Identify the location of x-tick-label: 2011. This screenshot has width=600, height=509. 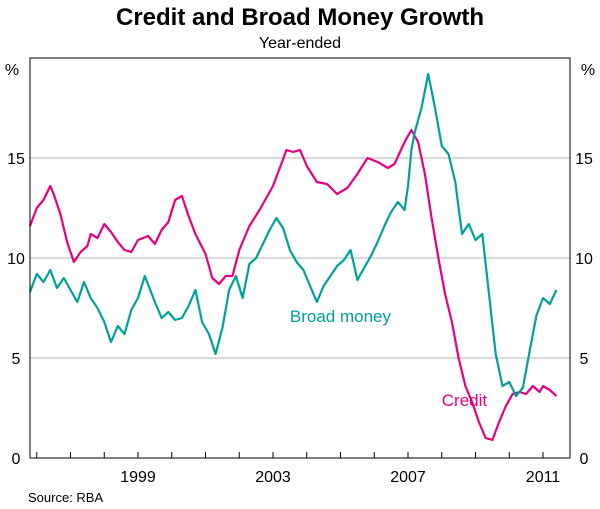
(543, 477).